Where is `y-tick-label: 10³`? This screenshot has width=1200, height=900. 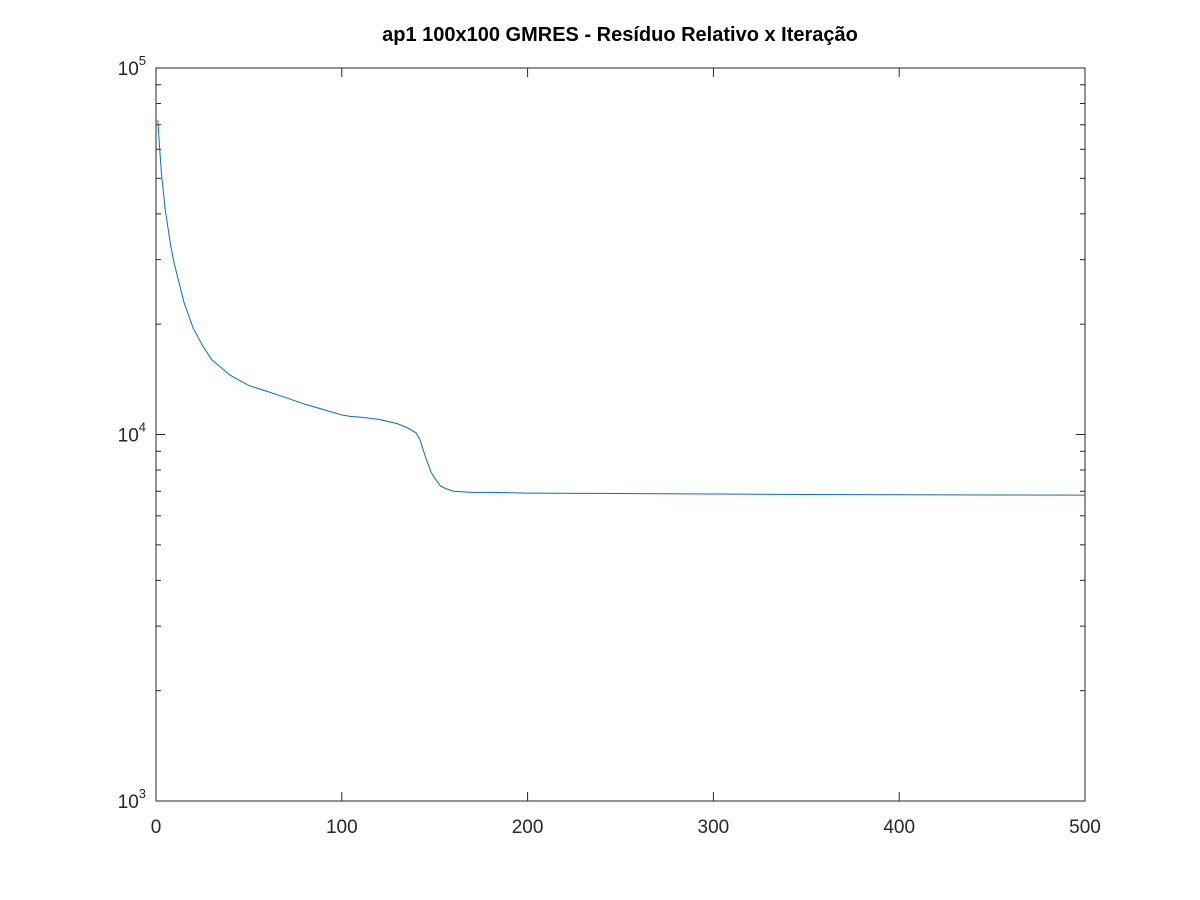
y-tick-label: 10³ is located at coordinates (132, 799).